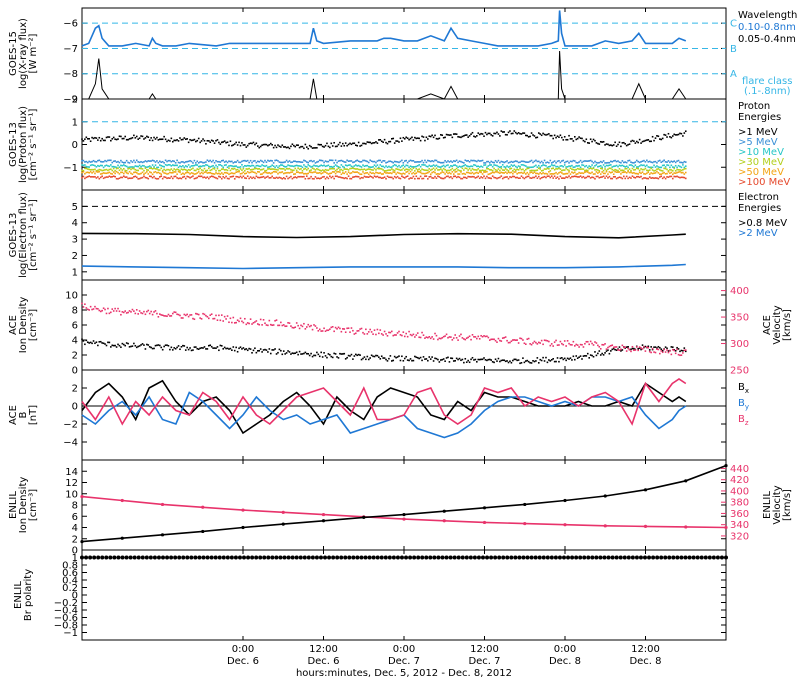  Describe the element at coordinates (70, 100) in the screenshot. I see `y-tick-label: −9` at that location.